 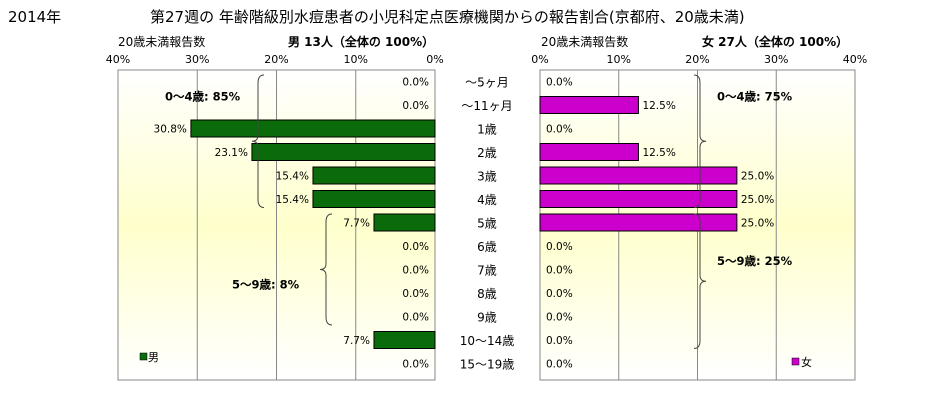 What do you see at coordinates (231, 153) in the screenshot?
I see `male-value-label: 23.1%` at bounding box center [231, 153].